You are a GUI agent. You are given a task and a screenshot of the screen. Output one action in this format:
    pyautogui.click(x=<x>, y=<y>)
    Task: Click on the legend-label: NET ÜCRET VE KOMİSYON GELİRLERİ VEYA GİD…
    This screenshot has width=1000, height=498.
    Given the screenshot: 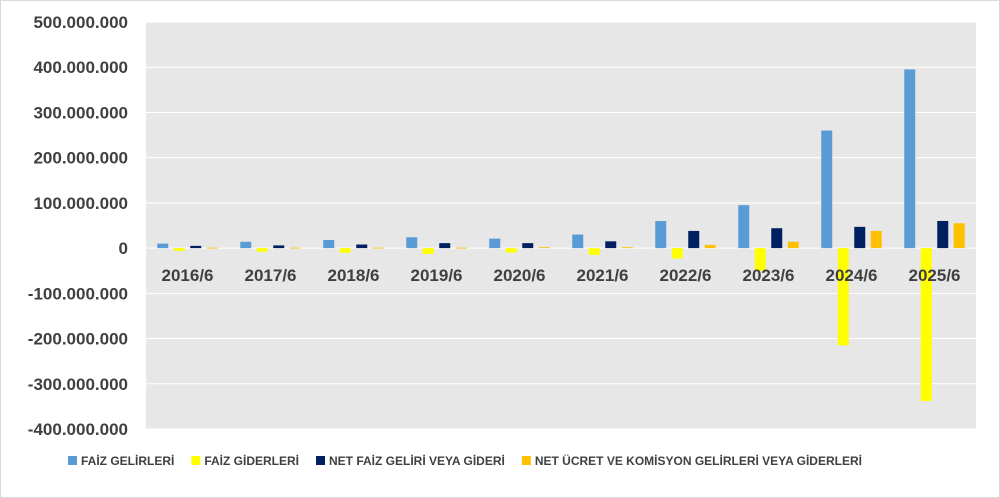 What is the action you would take?
    pyautogui.click(x=698, y=460)
    